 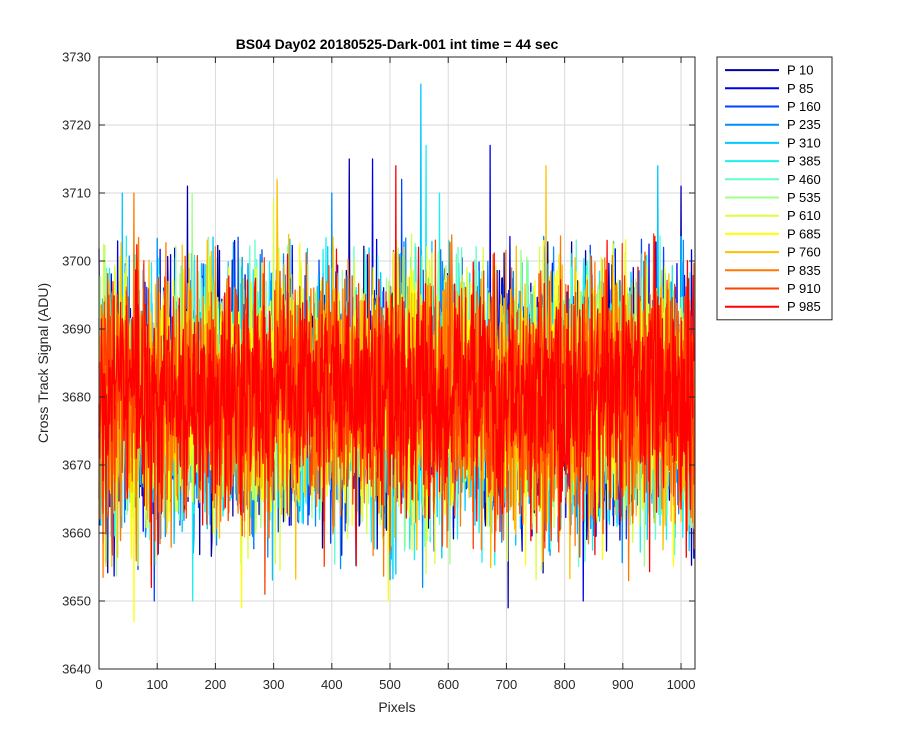 I want to click on legend-box, so click(x=774, y=188).